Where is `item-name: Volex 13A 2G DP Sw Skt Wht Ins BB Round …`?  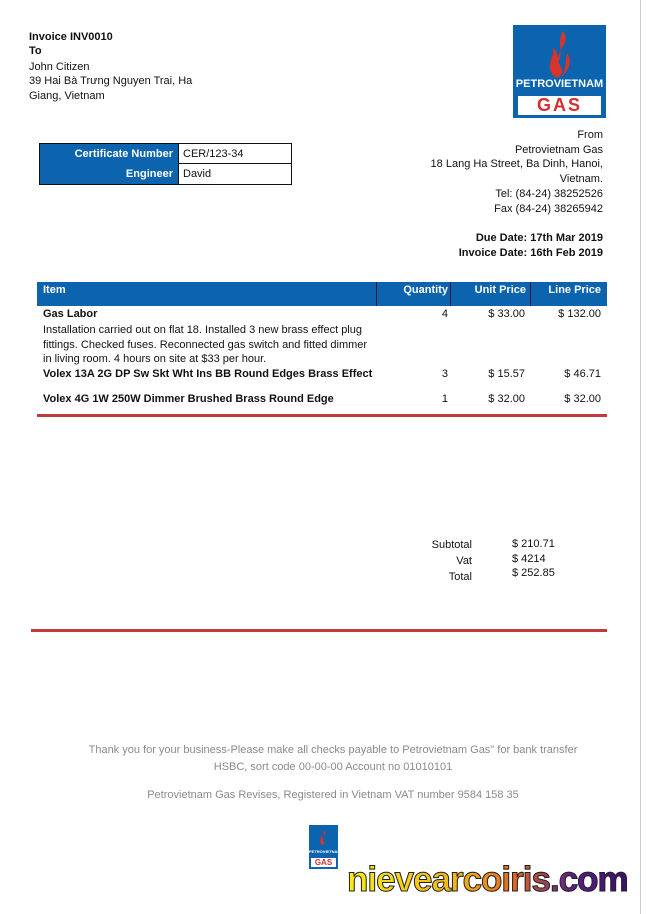
item-name: Volex 13A 2G DP Sw Skt Wht Ins BB Round … is located at coordinates (208, 374).